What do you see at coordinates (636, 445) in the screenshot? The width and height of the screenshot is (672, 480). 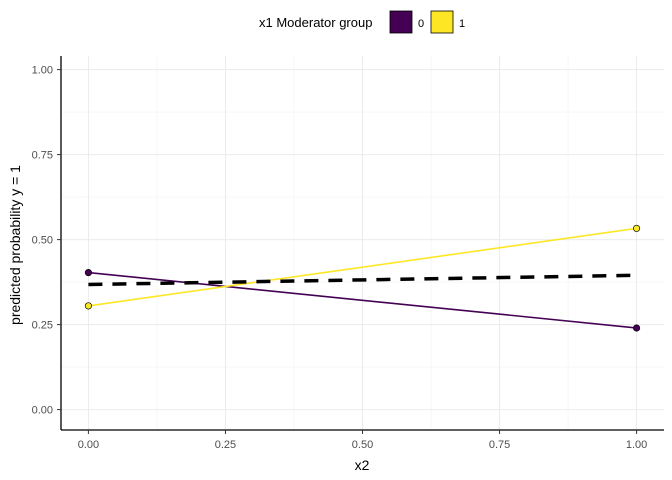 I see `x-tick-label: 1.00` at bounding box center [636, 445].